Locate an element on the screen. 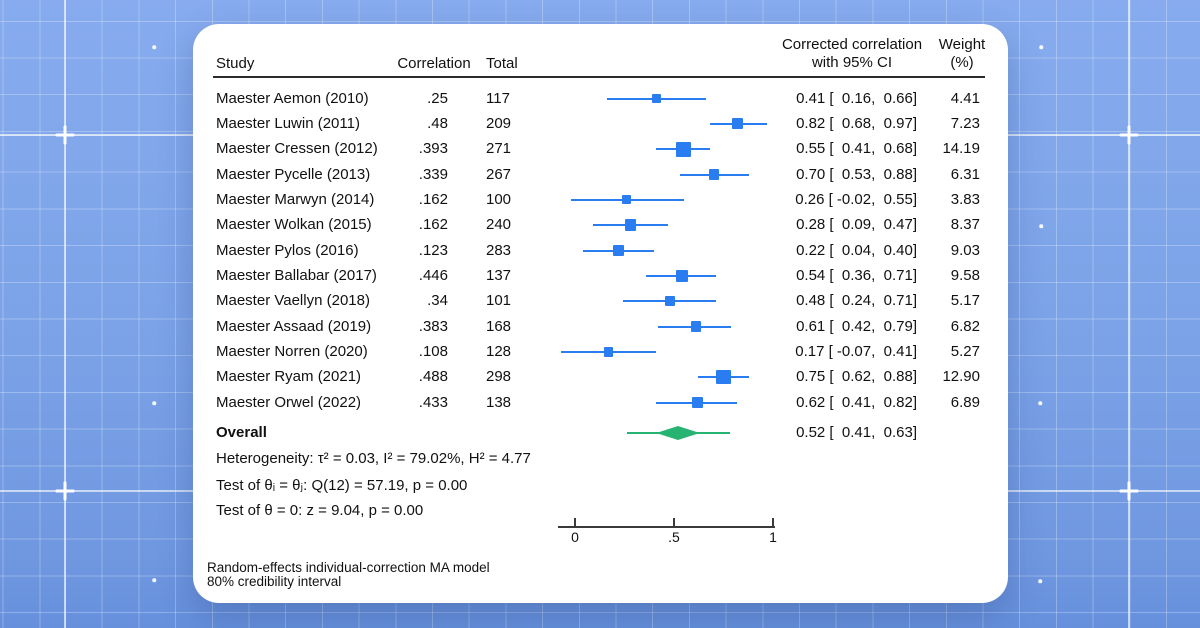 This screenshot has width=1200, height=628. total-value: 128 is located at coordinates (499, 351).